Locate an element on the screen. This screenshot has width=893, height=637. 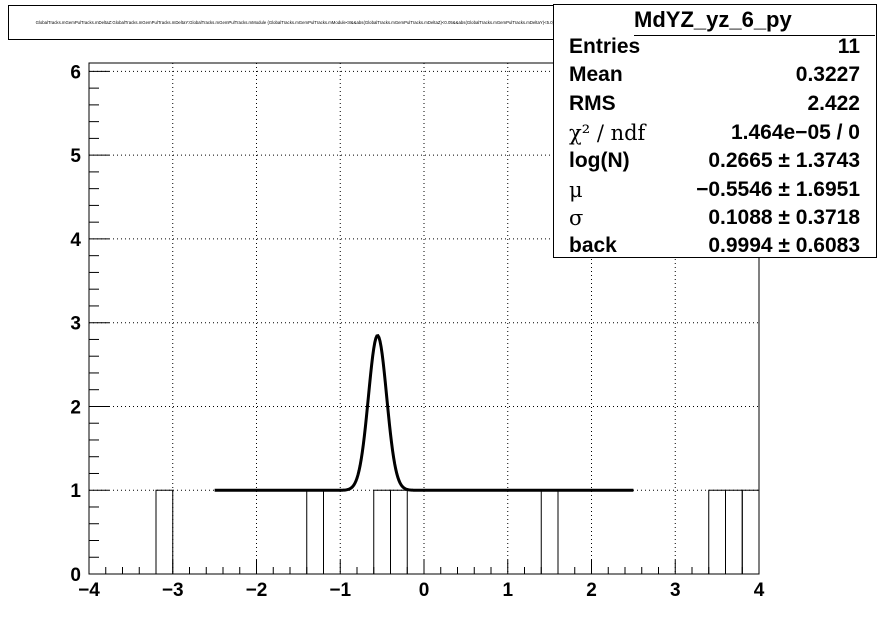
stats-histogram-name: MdYZ_yz_6_py is located at coordinates (754, 20).